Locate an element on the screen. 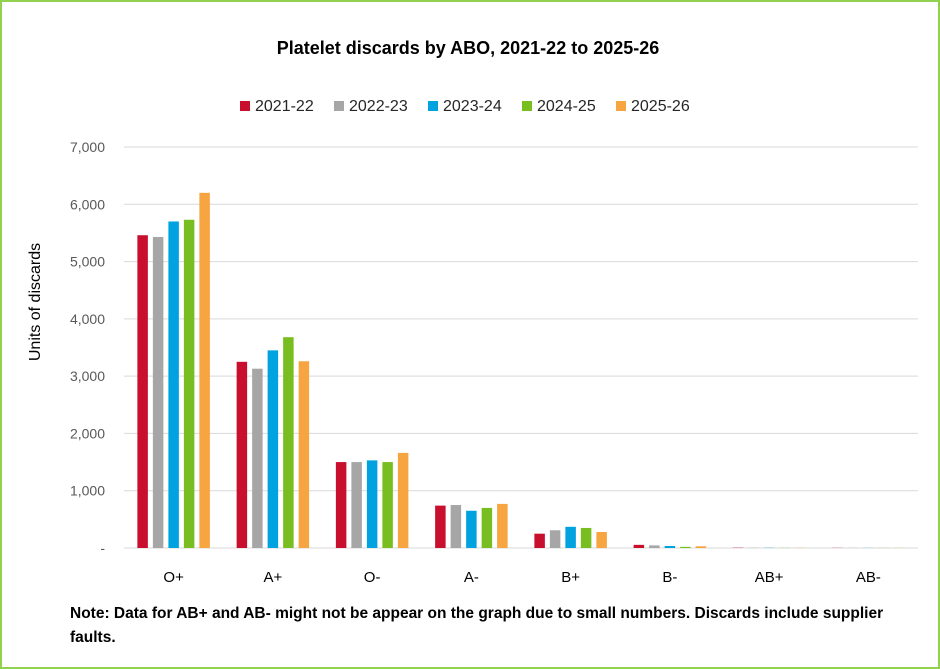 This screenshot has width=940, height=669. bar-2025-26-O+ is located at coordinates (204, 370).